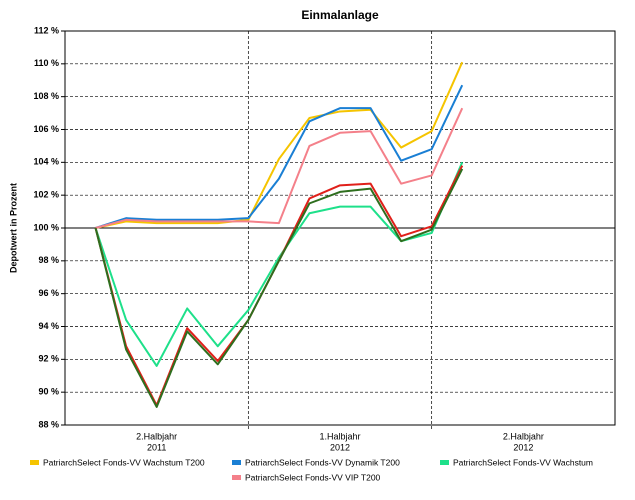 The width and height of the screenshot is (635, 500). What do you see at coordinates (46, 227) in the screenshot?
I see `y-tick-label: 100 %` at bounding box center [46, 227].